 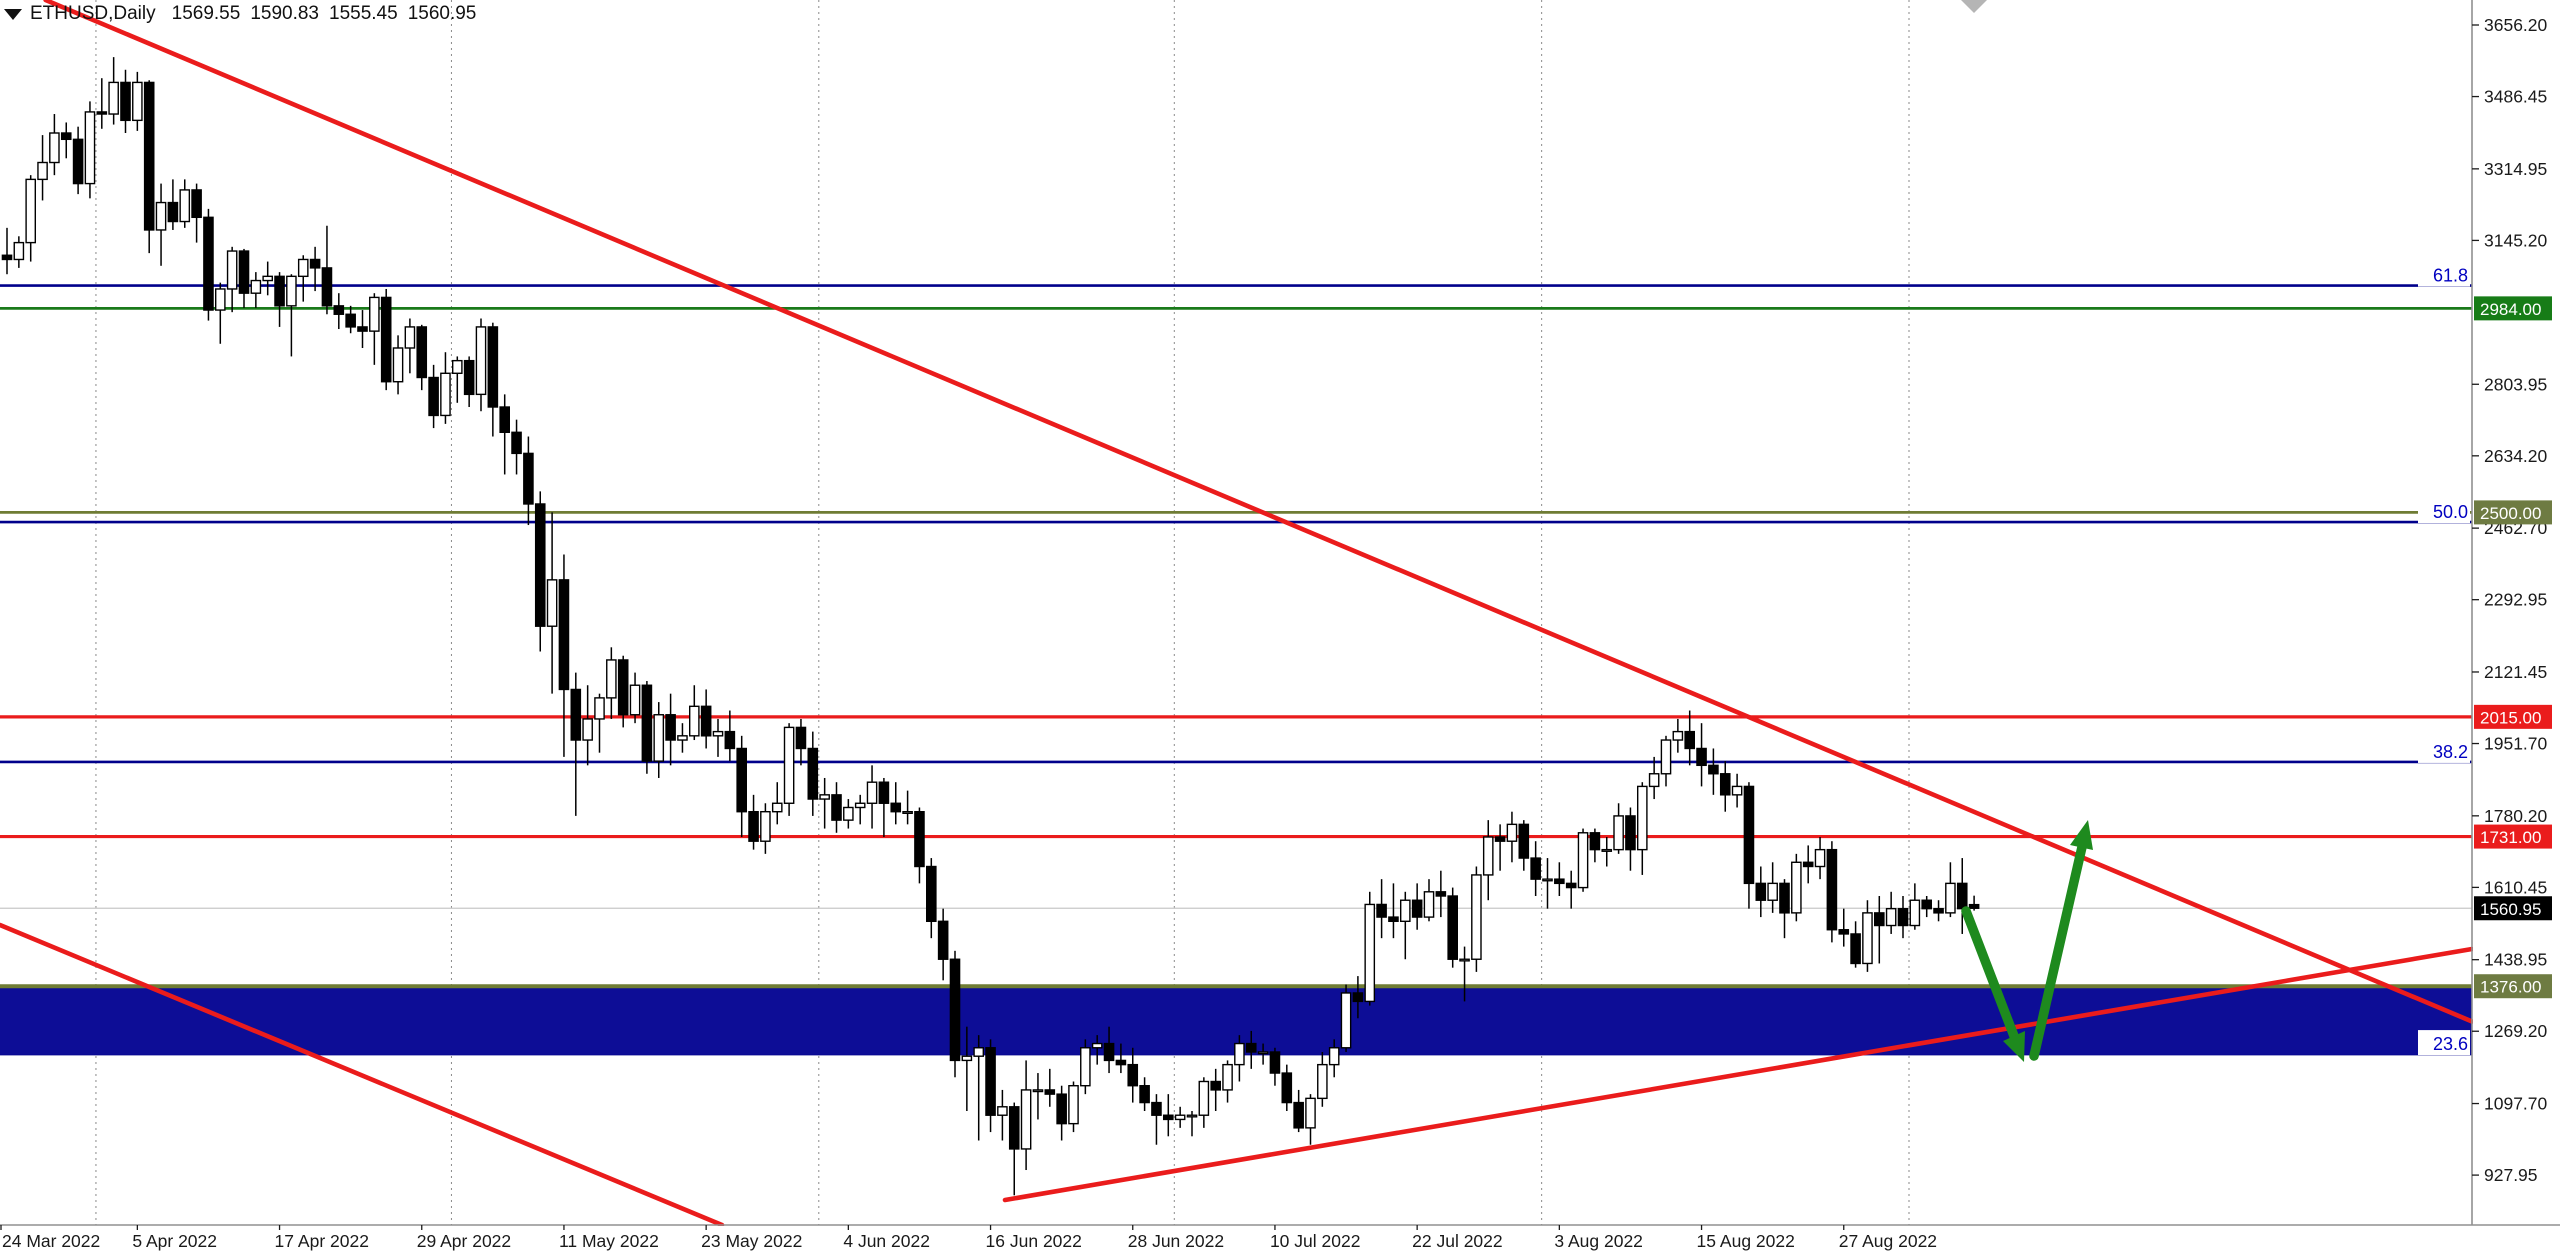 What do you see at coordinates (2450, 512) in the screenshot?
I see `fib-label-50.0: 50.0` at bounding box center [2450, 512].